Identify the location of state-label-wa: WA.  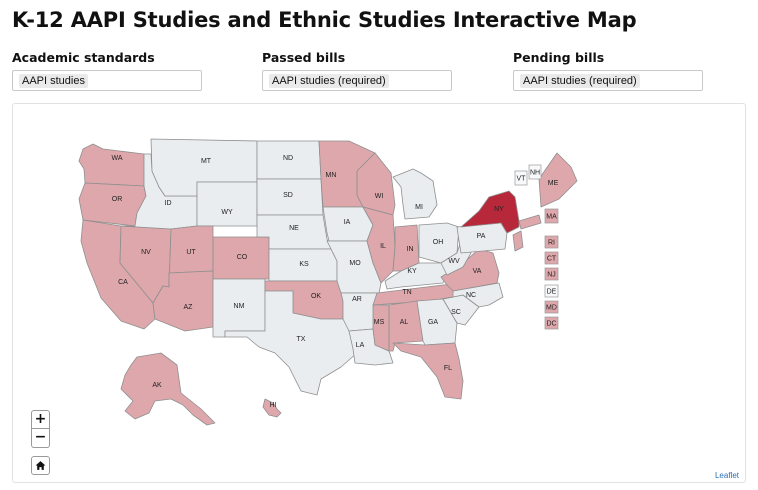
(116, 158).